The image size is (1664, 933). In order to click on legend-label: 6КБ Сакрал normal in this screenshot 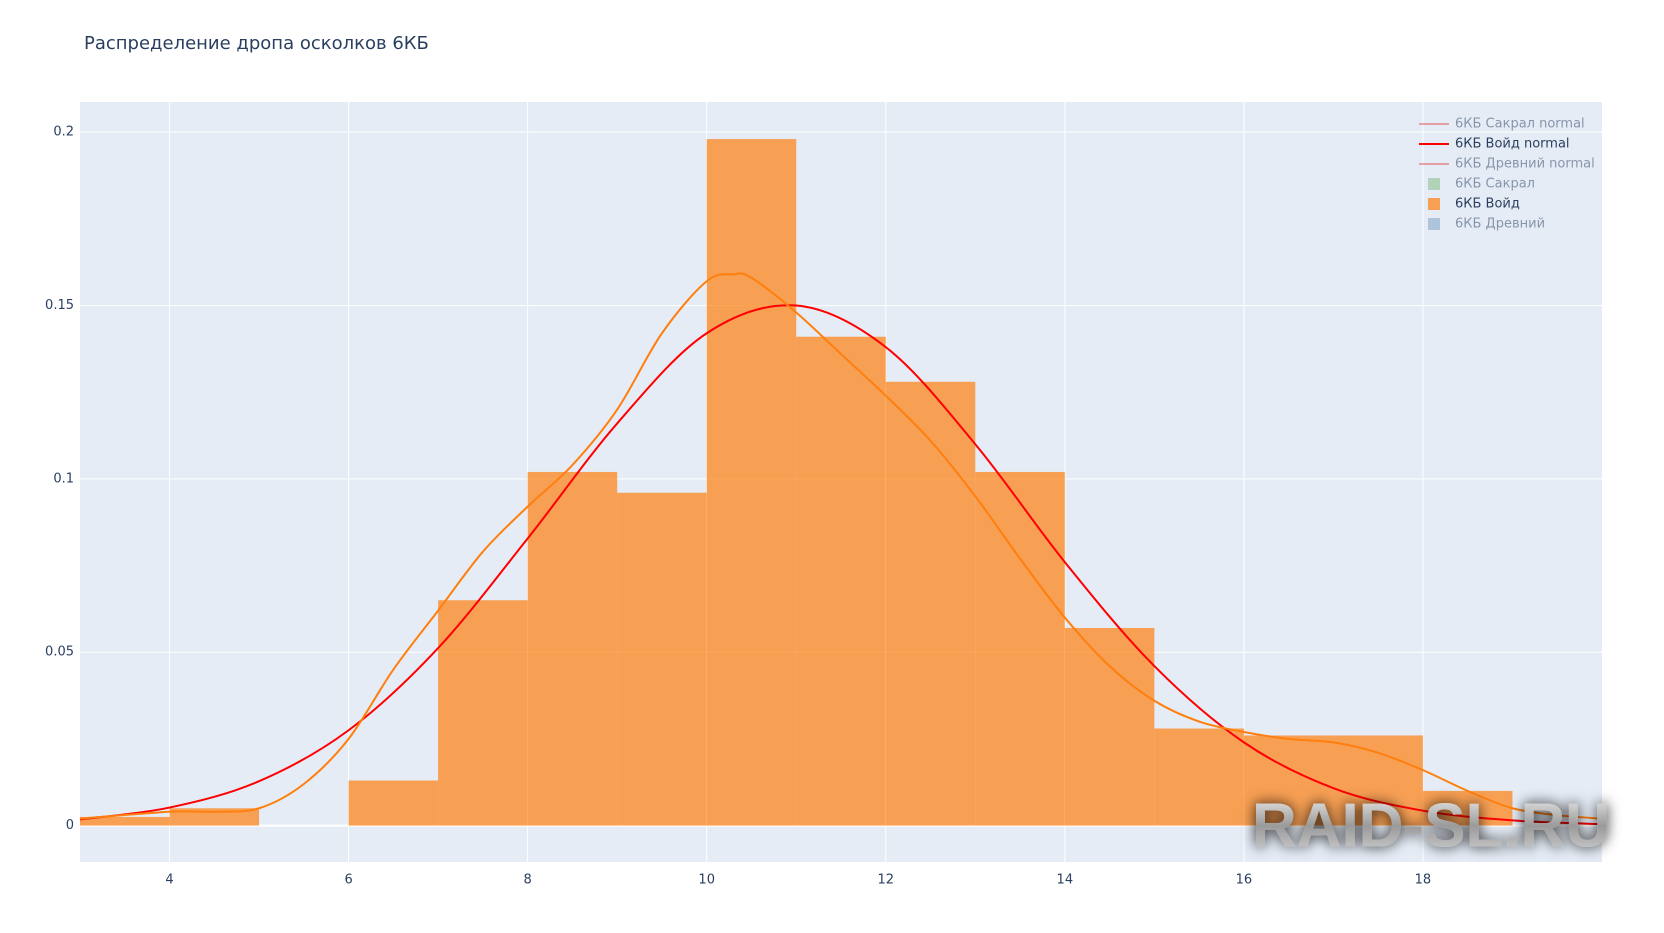, I will do `click(1520, 124)`.